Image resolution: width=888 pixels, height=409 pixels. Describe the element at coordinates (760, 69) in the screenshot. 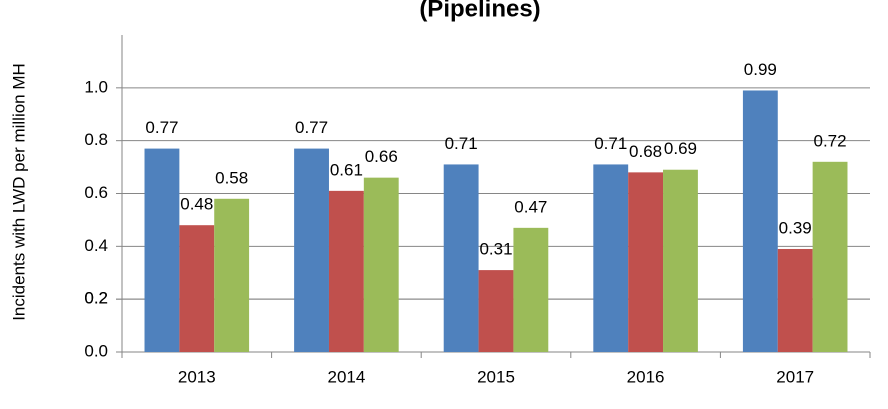

I see `value-label: 0.99` at that location.